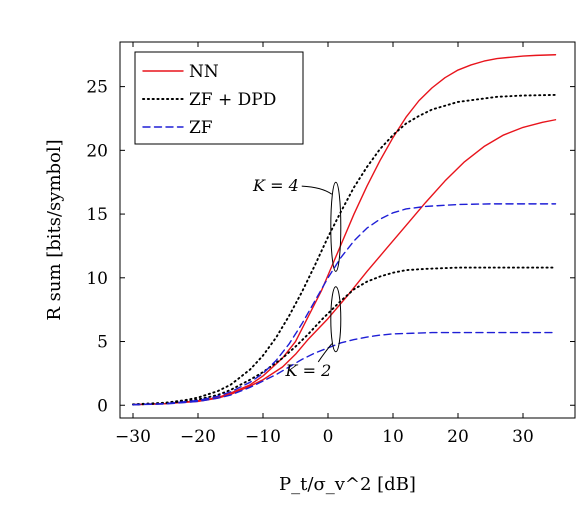 The image size is (582, 512). Describe the element at coordinates (336, 319) in the screenshot. I see `k2-ellipse` at that location.